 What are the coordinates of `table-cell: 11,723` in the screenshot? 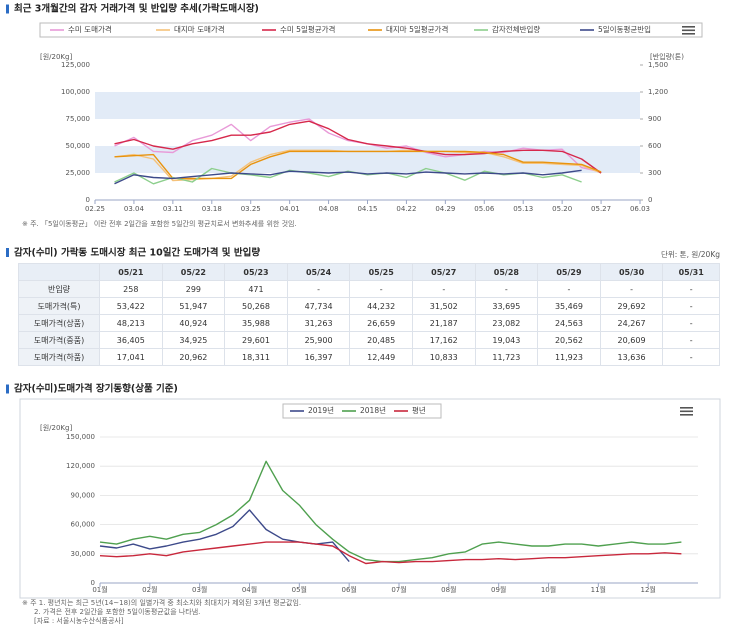 It's located at (506, 357).